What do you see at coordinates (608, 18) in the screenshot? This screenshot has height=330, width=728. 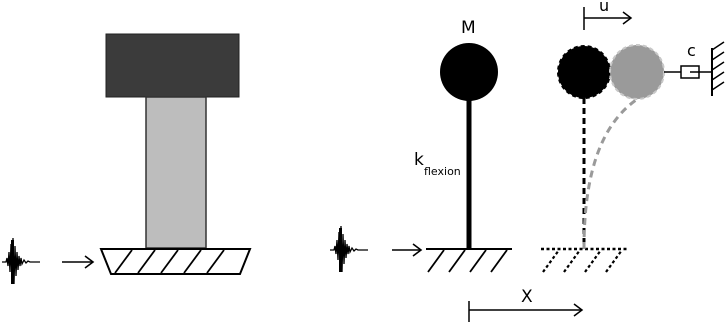 I see `displacement-arrow` at bounding box center [608, 18].